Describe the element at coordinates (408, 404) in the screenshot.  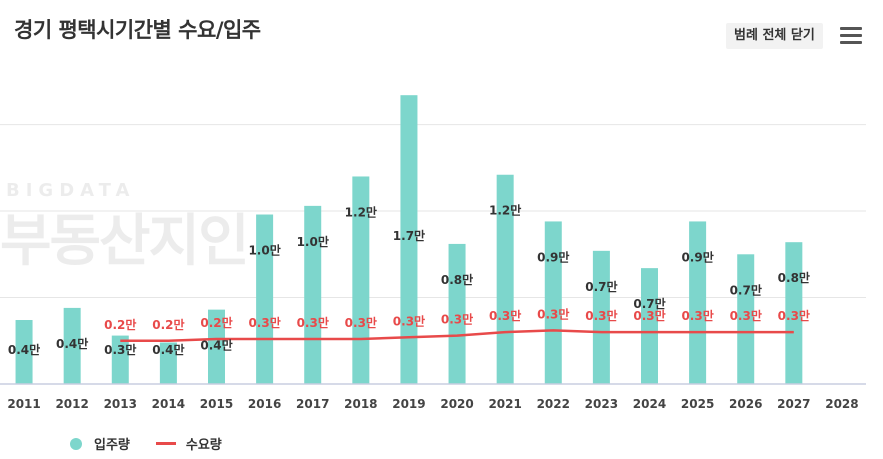
I see `x-tick-label: 2019` at that location.